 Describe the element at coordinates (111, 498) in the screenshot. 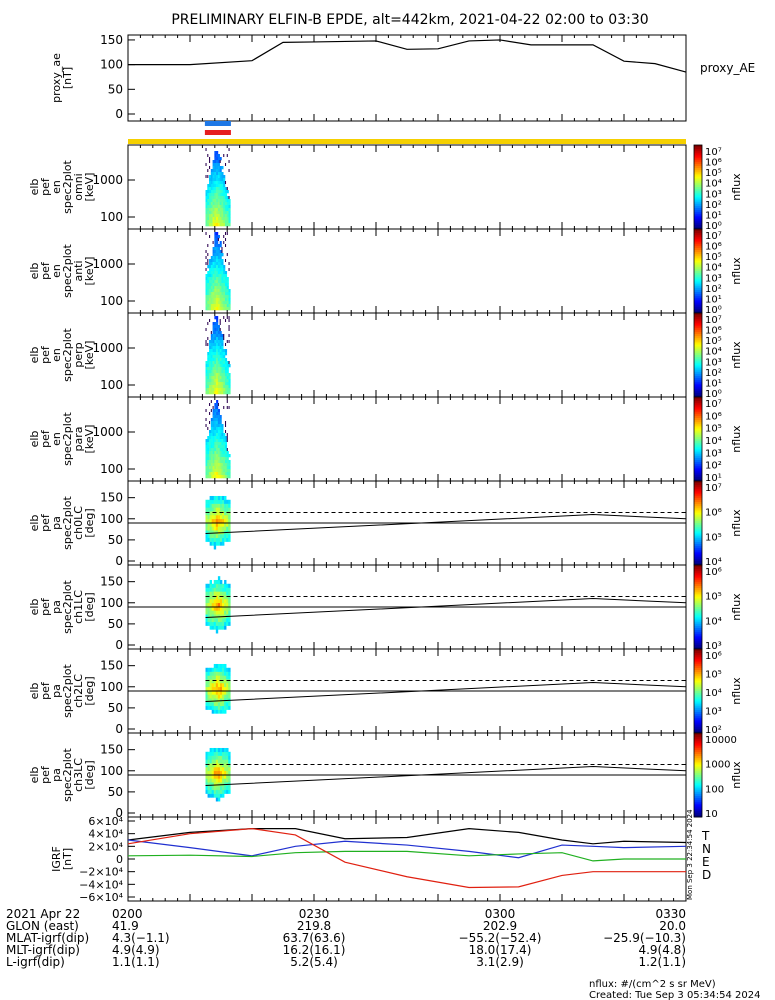

I see `y-tick-label: 150` at that location.